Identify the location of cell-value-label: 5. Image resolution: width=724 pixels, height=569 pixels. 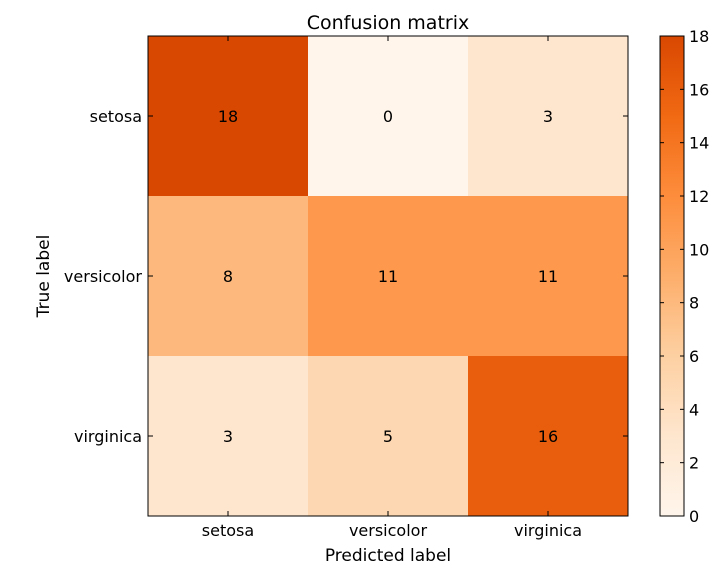
(388, 436).